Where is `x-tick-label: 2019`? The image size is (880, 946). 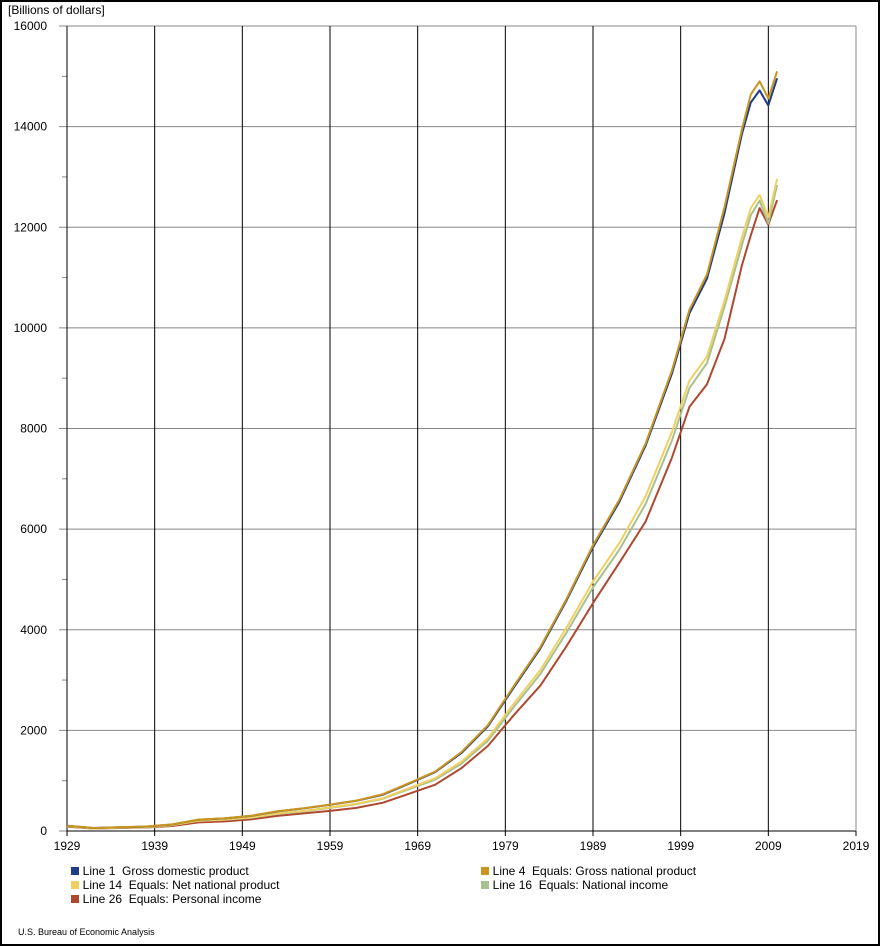 x-tick-label: 2019 is located at coordinates (856, 846).